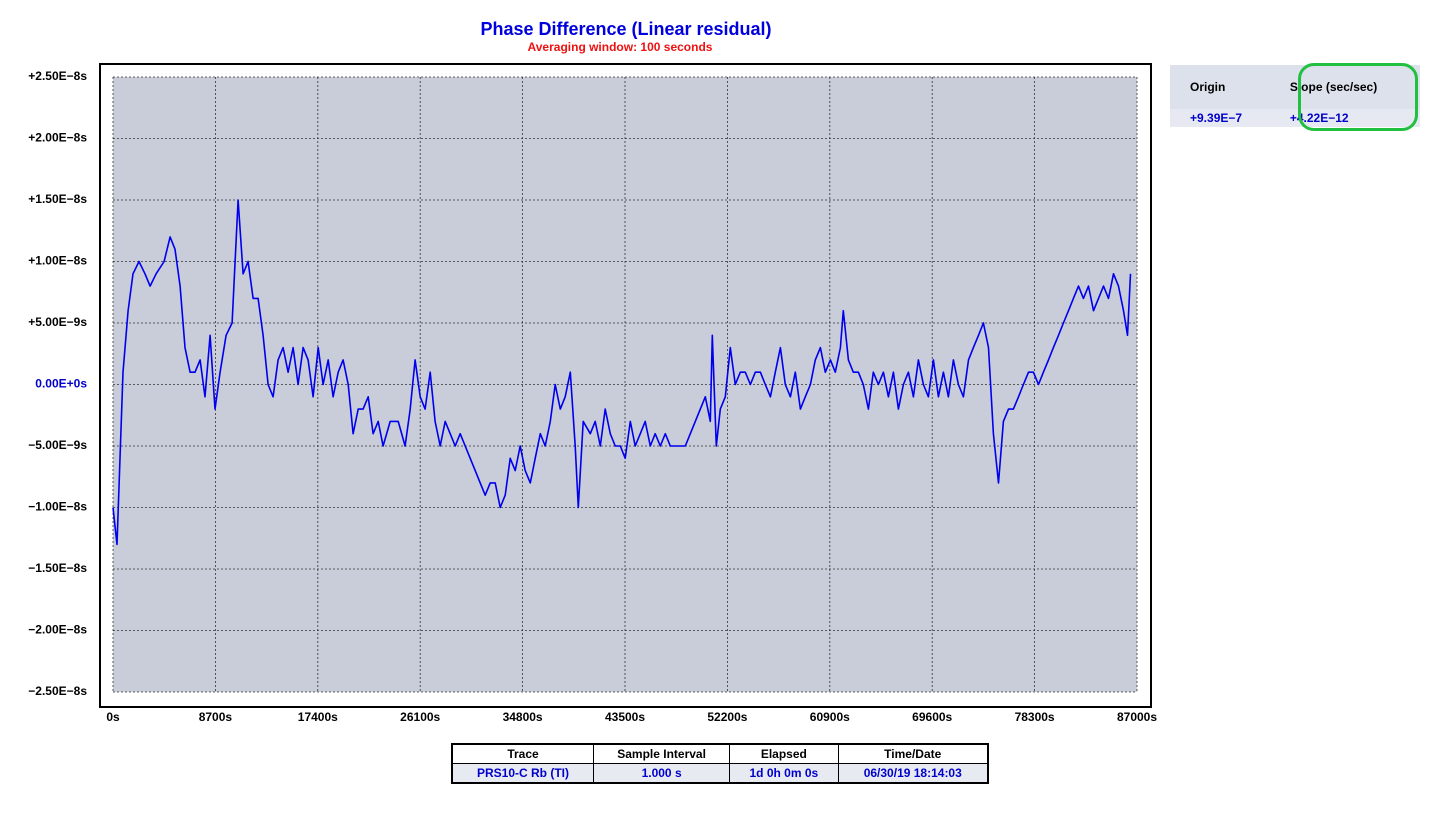 This screenshot has height=817, width=1440. What do you see at coordinates (913, 753) in the screenshot?
I see `header-cell: Time/Date` at bounding box center [913, 753].